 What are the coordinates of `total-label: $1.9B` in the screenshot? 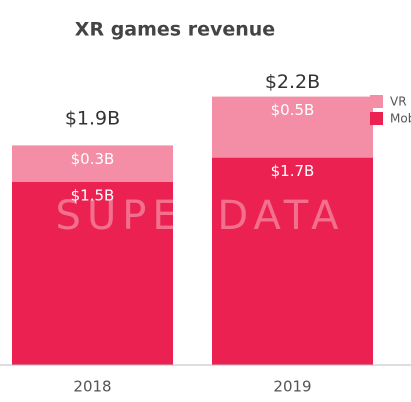 It's located at (92, 119).